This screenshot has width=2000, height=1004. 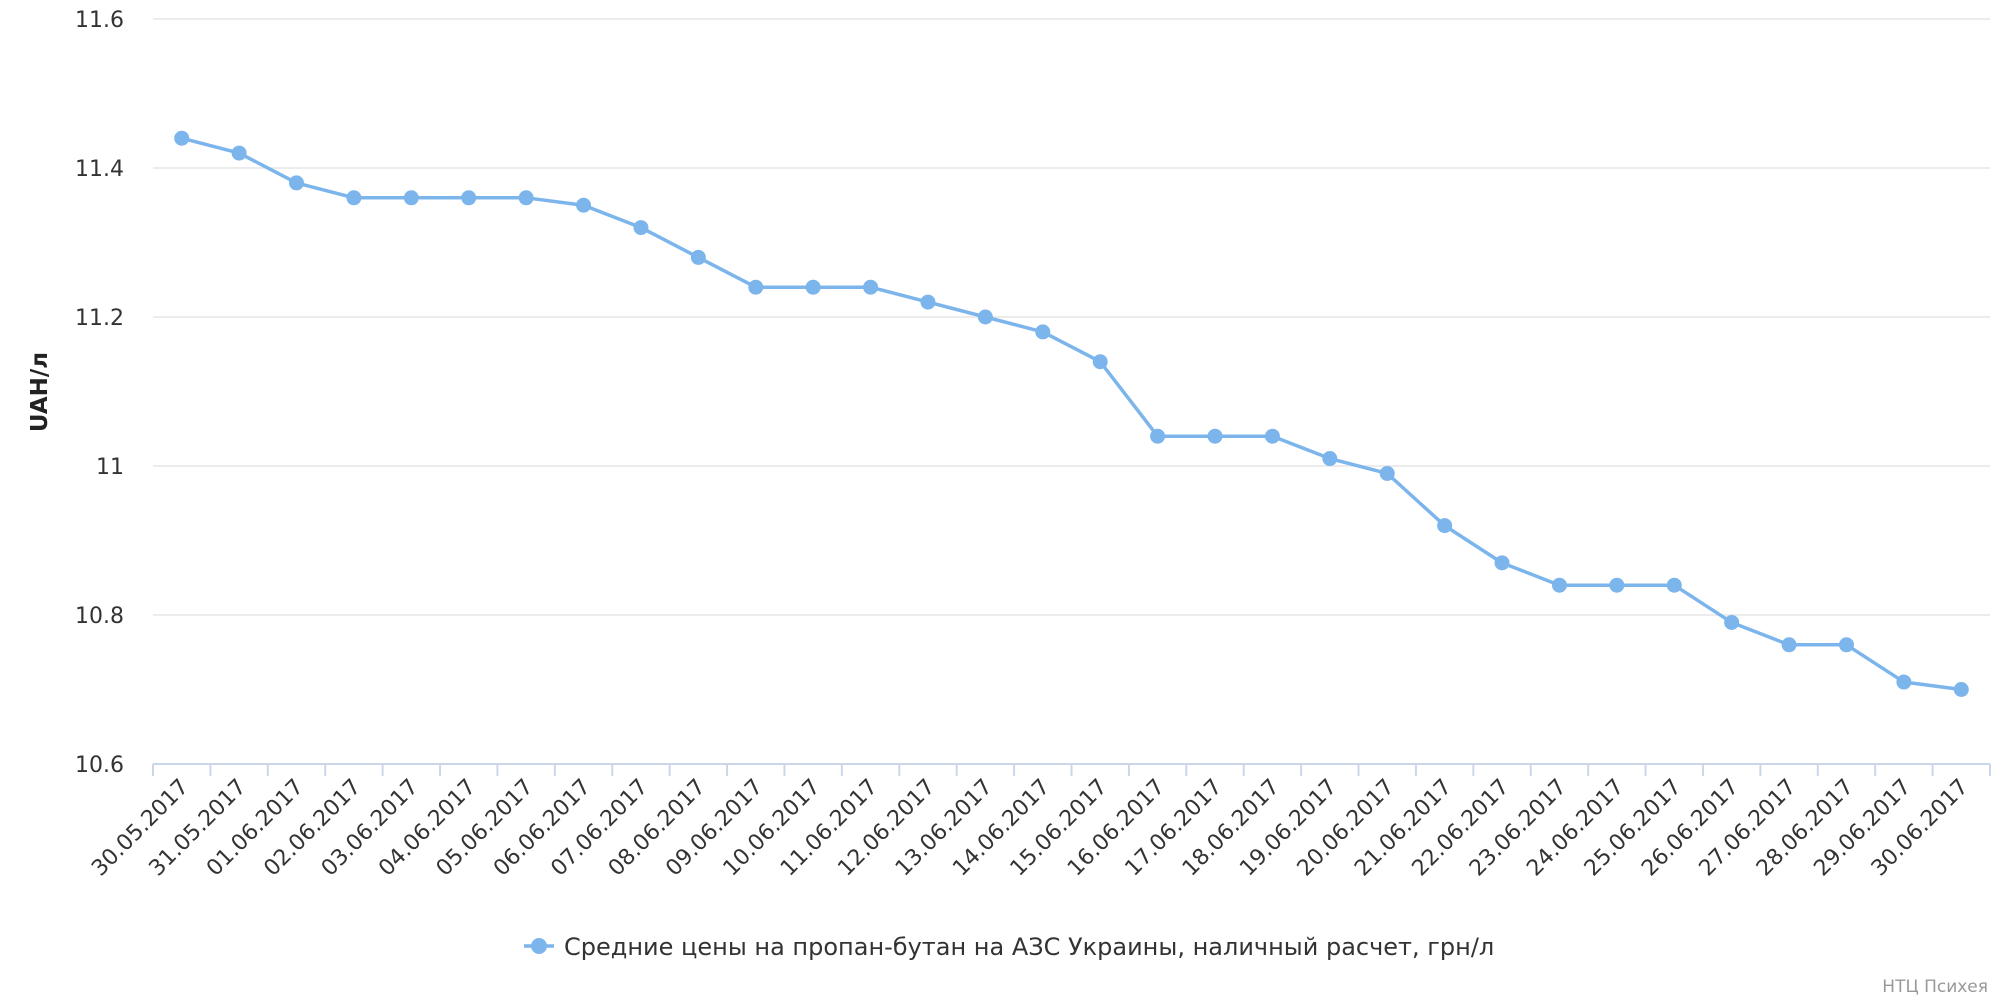 What do you see at coordinates (99, 765) in the screenshot?
I see `y-tick-label: 10.6` at bounding box center [99, 765].